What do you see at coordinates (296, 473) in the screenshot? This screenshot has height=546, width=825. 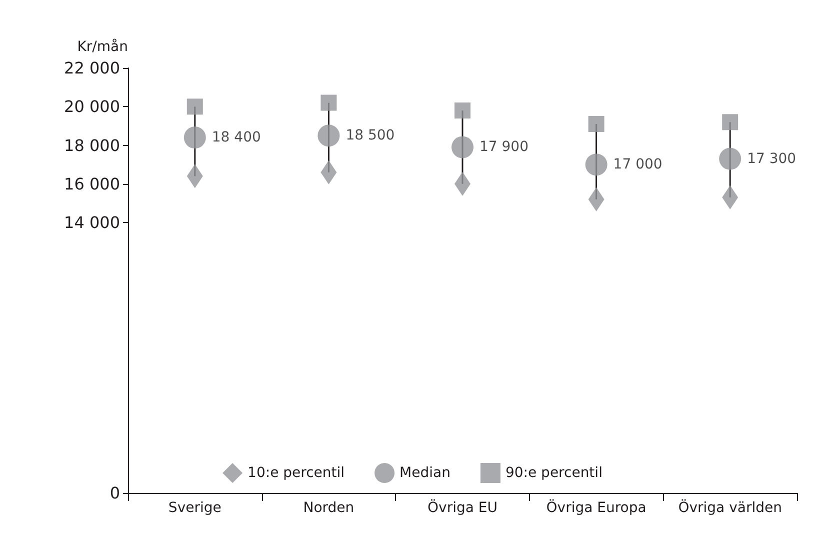 I see `legend-label: 10:e percentil` at bounding box center [296, 473].